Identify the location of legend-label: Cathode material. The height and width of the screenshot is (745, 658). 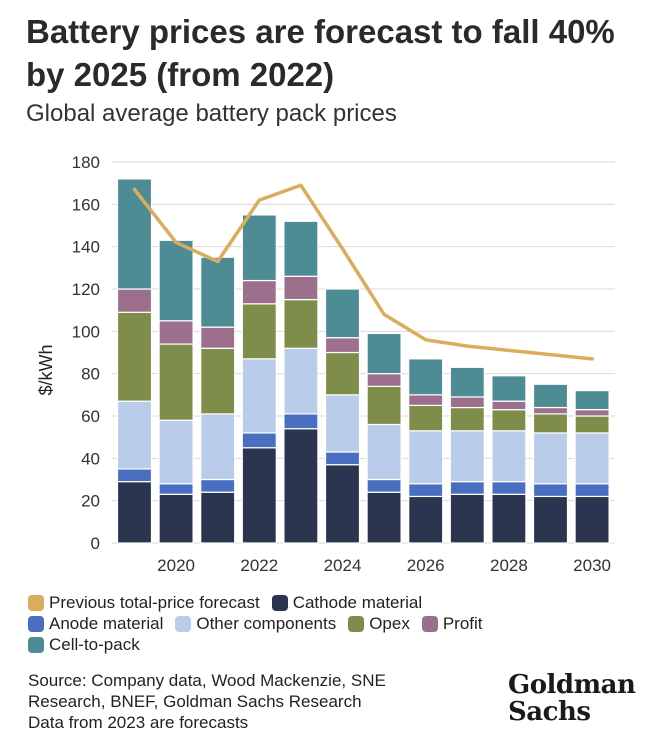
(357, 602).